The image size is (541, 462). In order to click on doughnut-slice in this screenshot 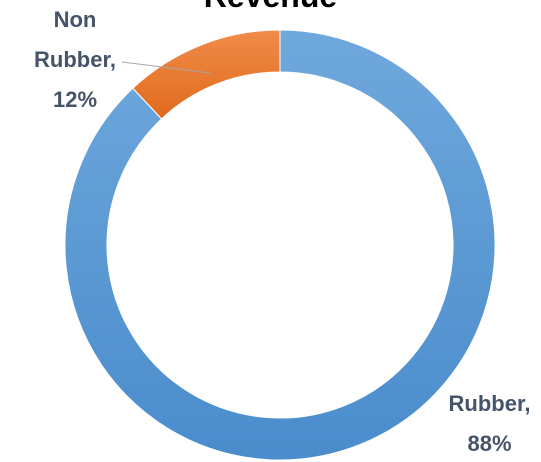, I will do `click(206, 74)`.